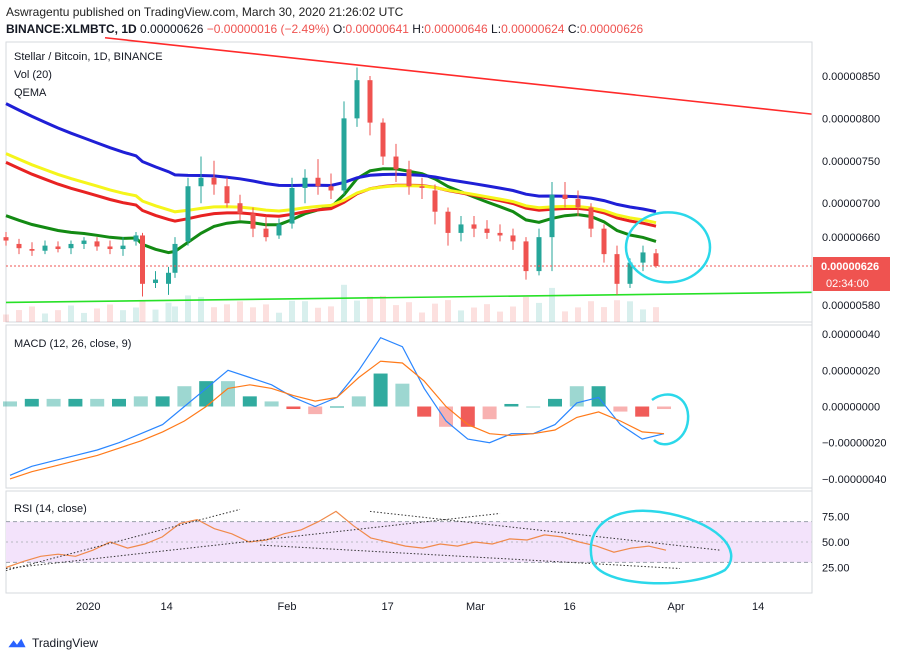 The image size is (906, 656). What do you see at coordinates (331, 194) in the screenshot?
I see `ma-red-line` at bounding box center [331, 194].